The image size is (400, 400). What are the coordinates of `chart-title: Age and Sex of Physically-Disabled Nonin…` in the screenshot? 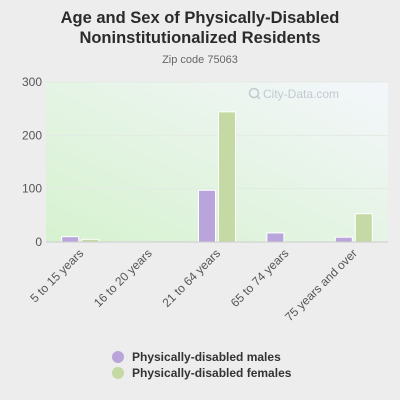 It's located at (200, 28).